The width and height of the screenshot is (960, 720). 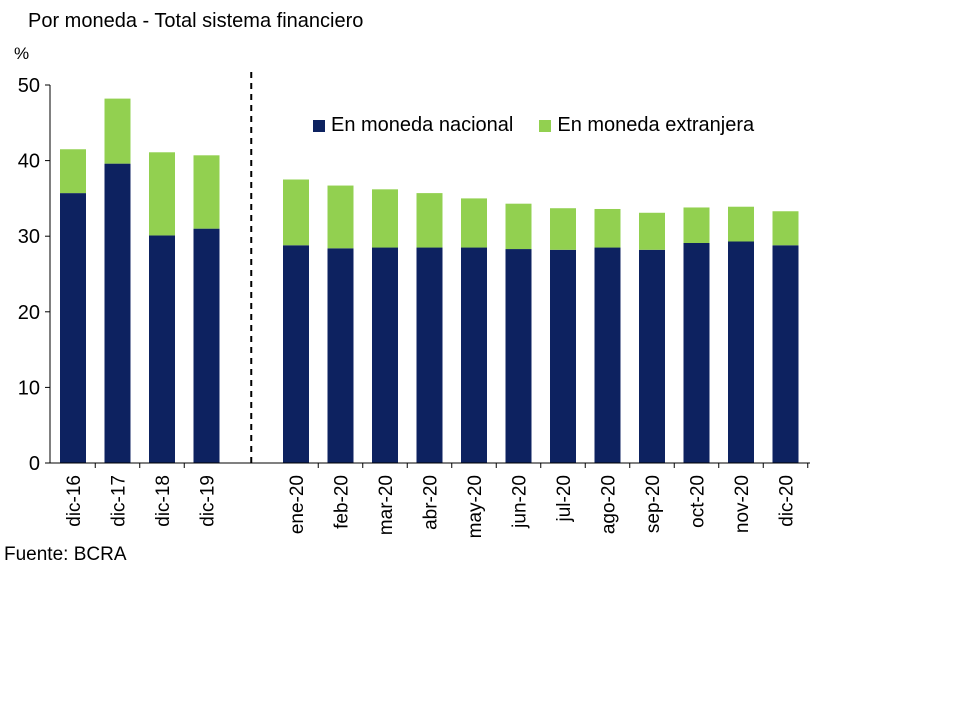 I want to click on legend-swatch-extranjera, so click(x=545, y=125).